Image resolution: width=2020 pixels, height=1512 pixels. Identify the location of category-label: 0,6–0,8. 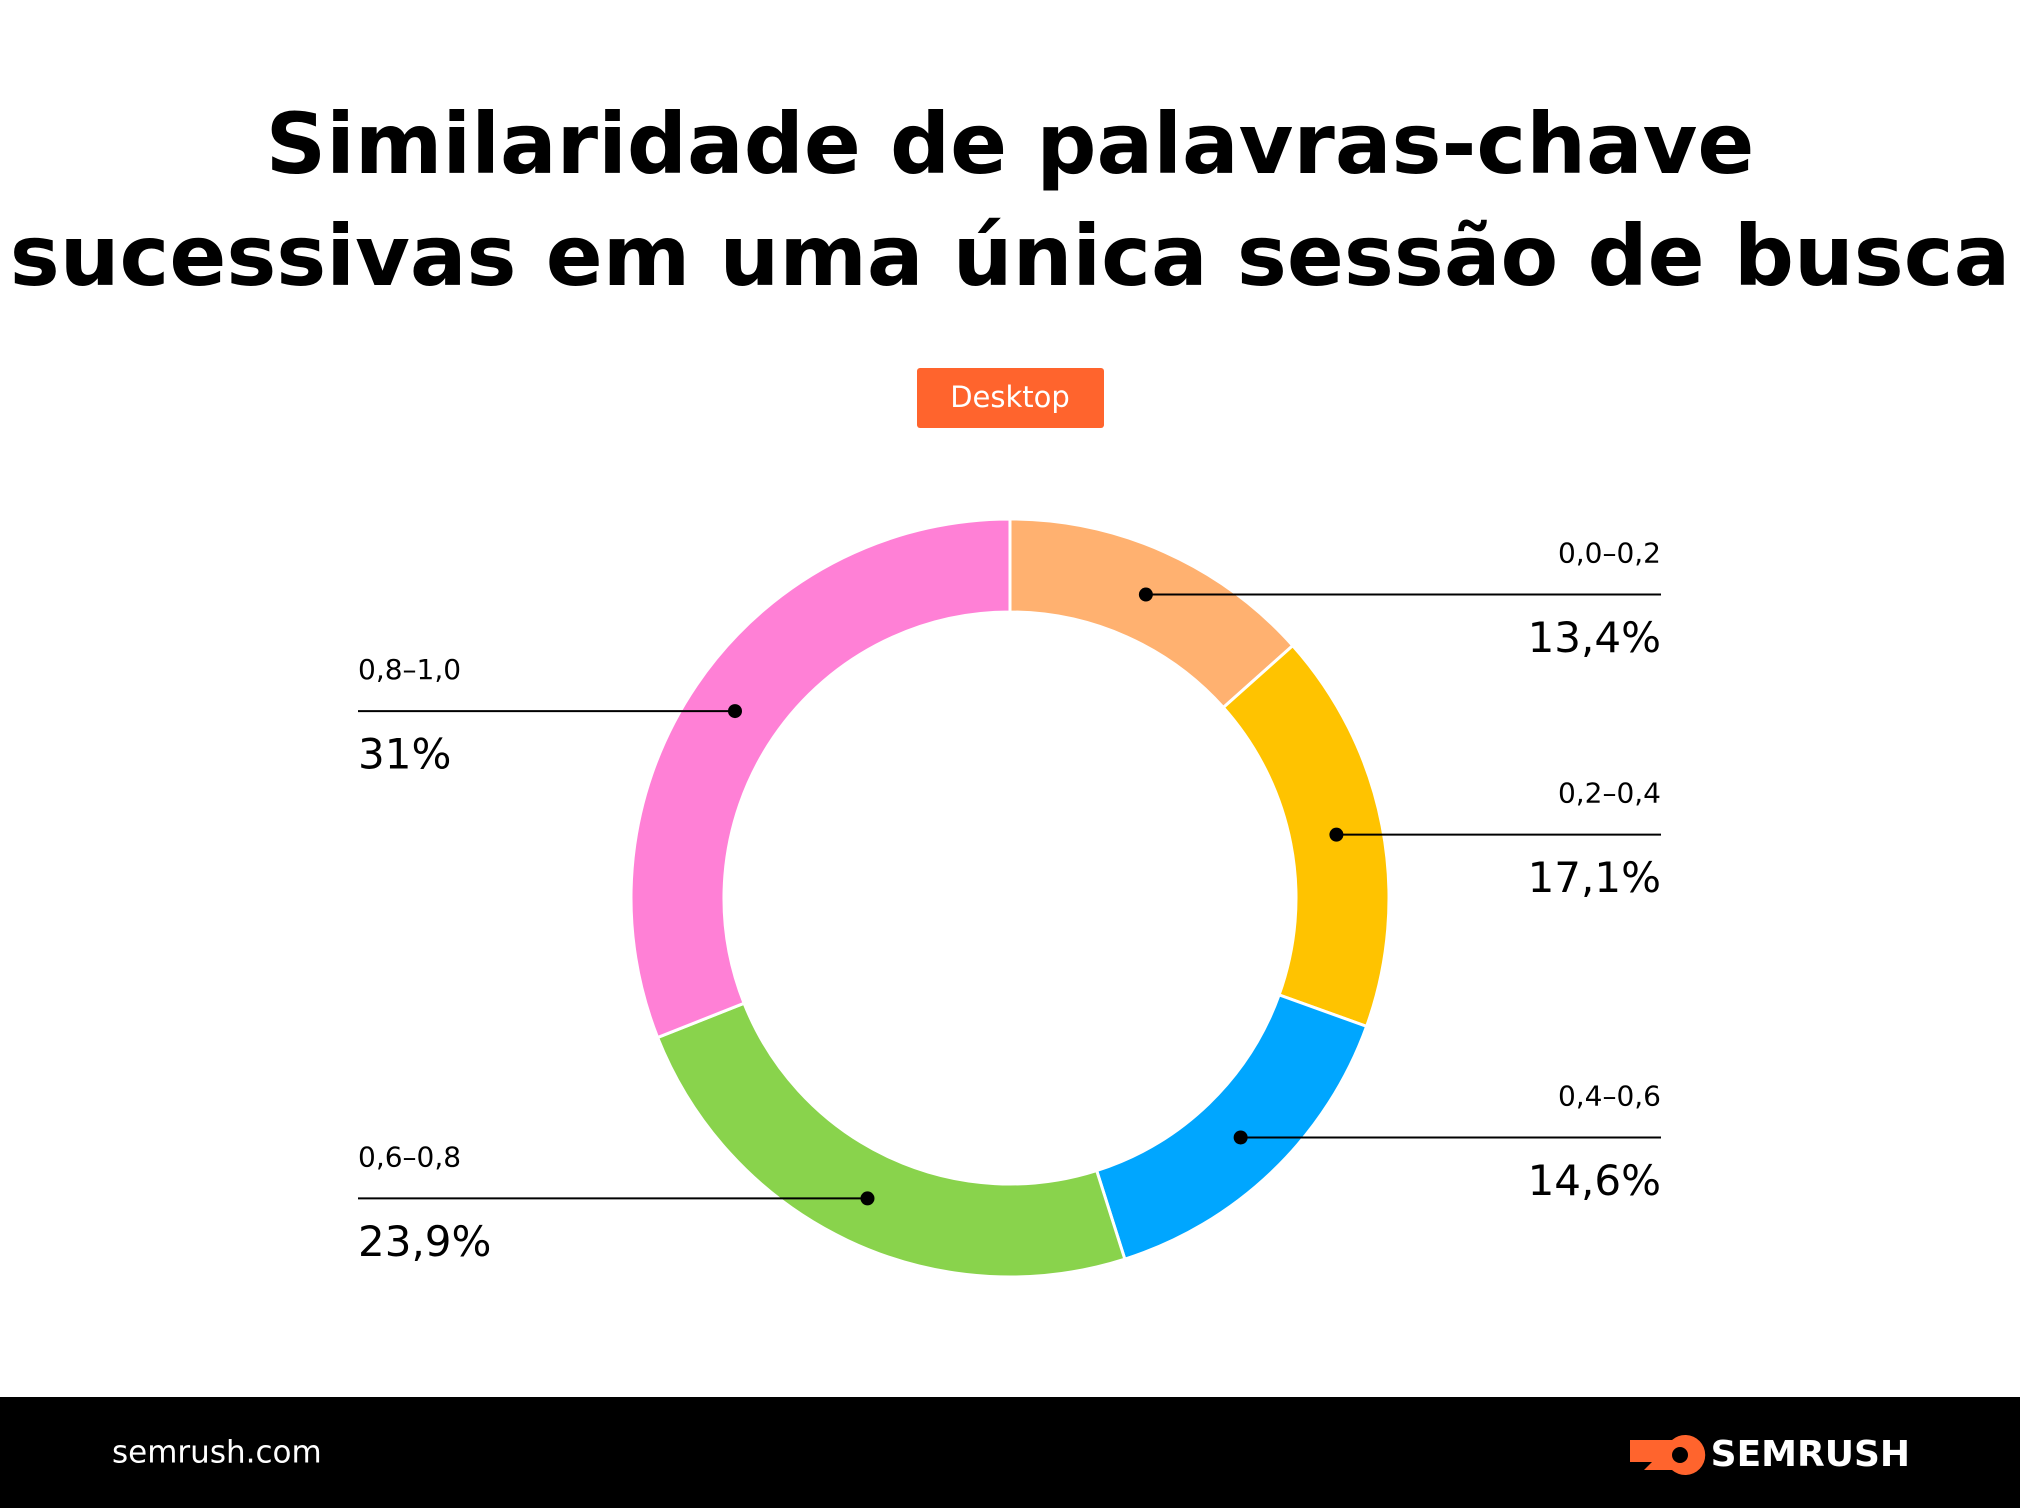
(409, 1156).